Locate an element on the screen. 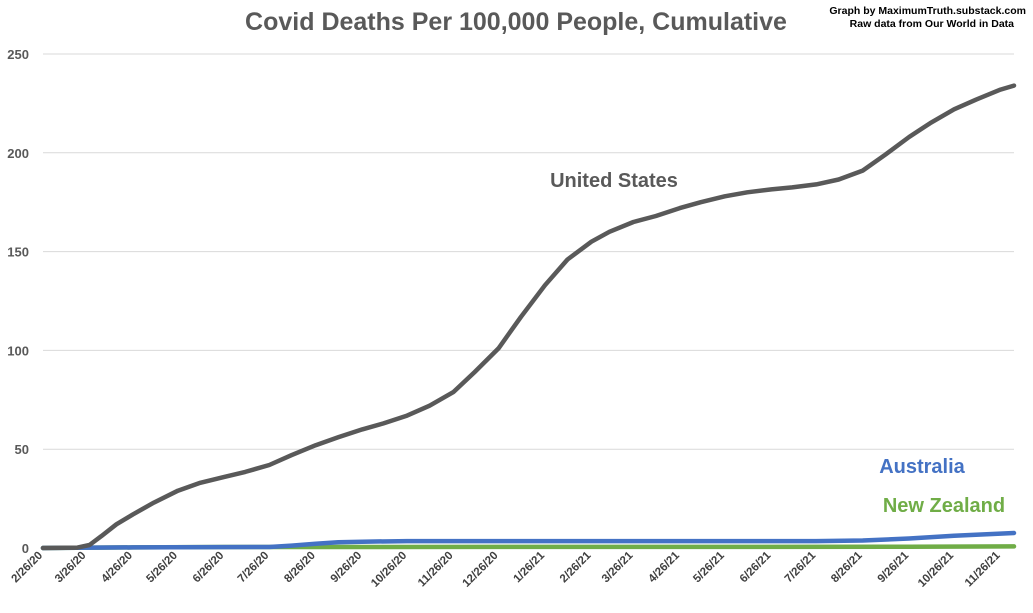  x-tick-label: 4/26/20 is located at coordinates (117, 568).